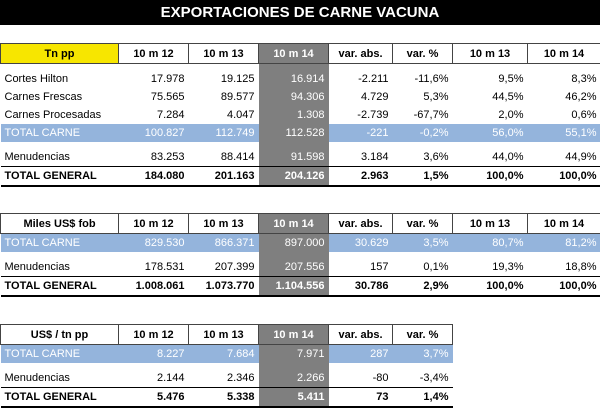 This screenshot has height=415, width=600. Describe the element at coordinates (373, 79) in the screenshot. I see `cell: -2.211` at that location.